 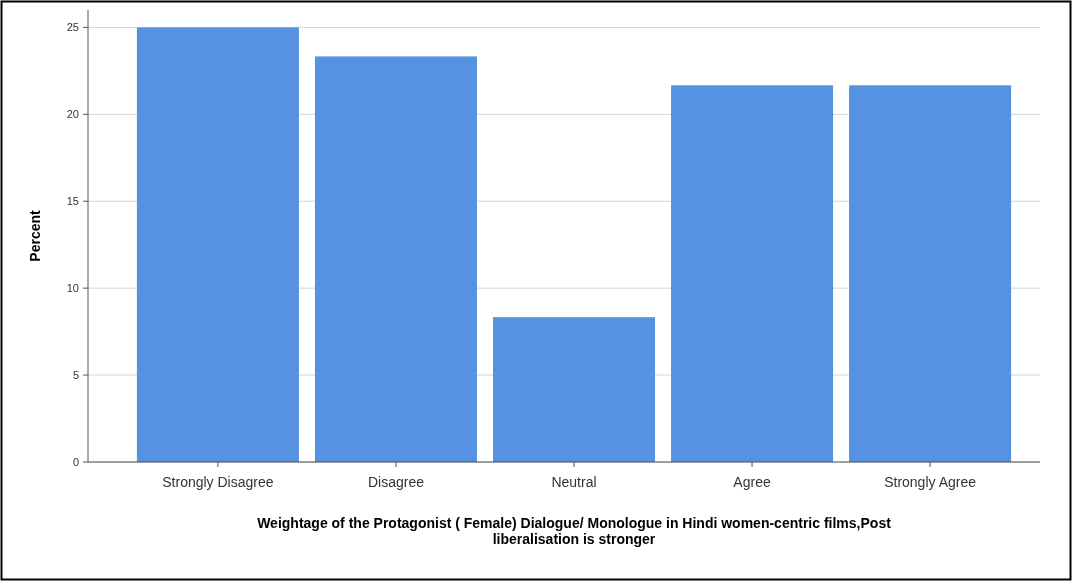 I want to click on y-tick-label: 20, so click(x=72, y=114).